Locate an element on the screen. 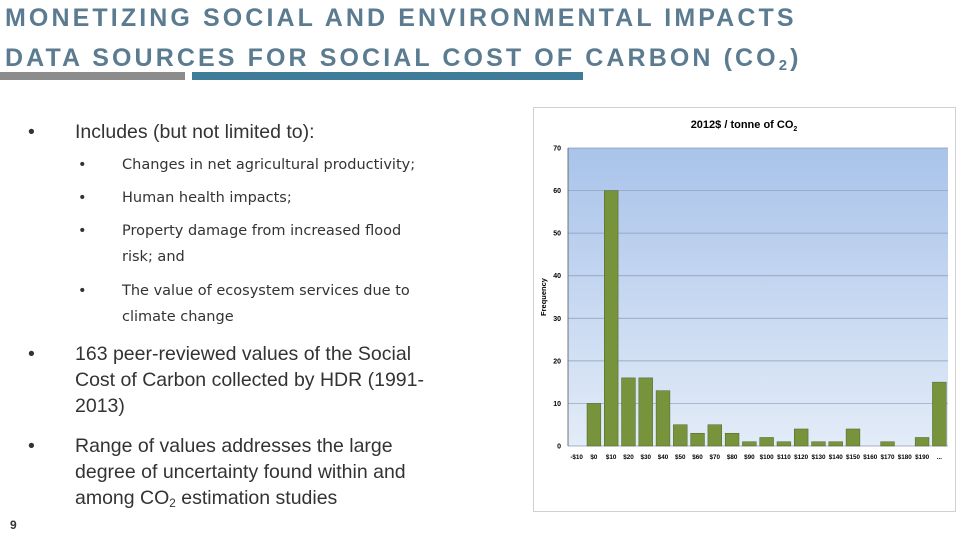 The width and height of the screenshot is (960, 540). x-tick-label: $20 is located at coordinates (628, 457).